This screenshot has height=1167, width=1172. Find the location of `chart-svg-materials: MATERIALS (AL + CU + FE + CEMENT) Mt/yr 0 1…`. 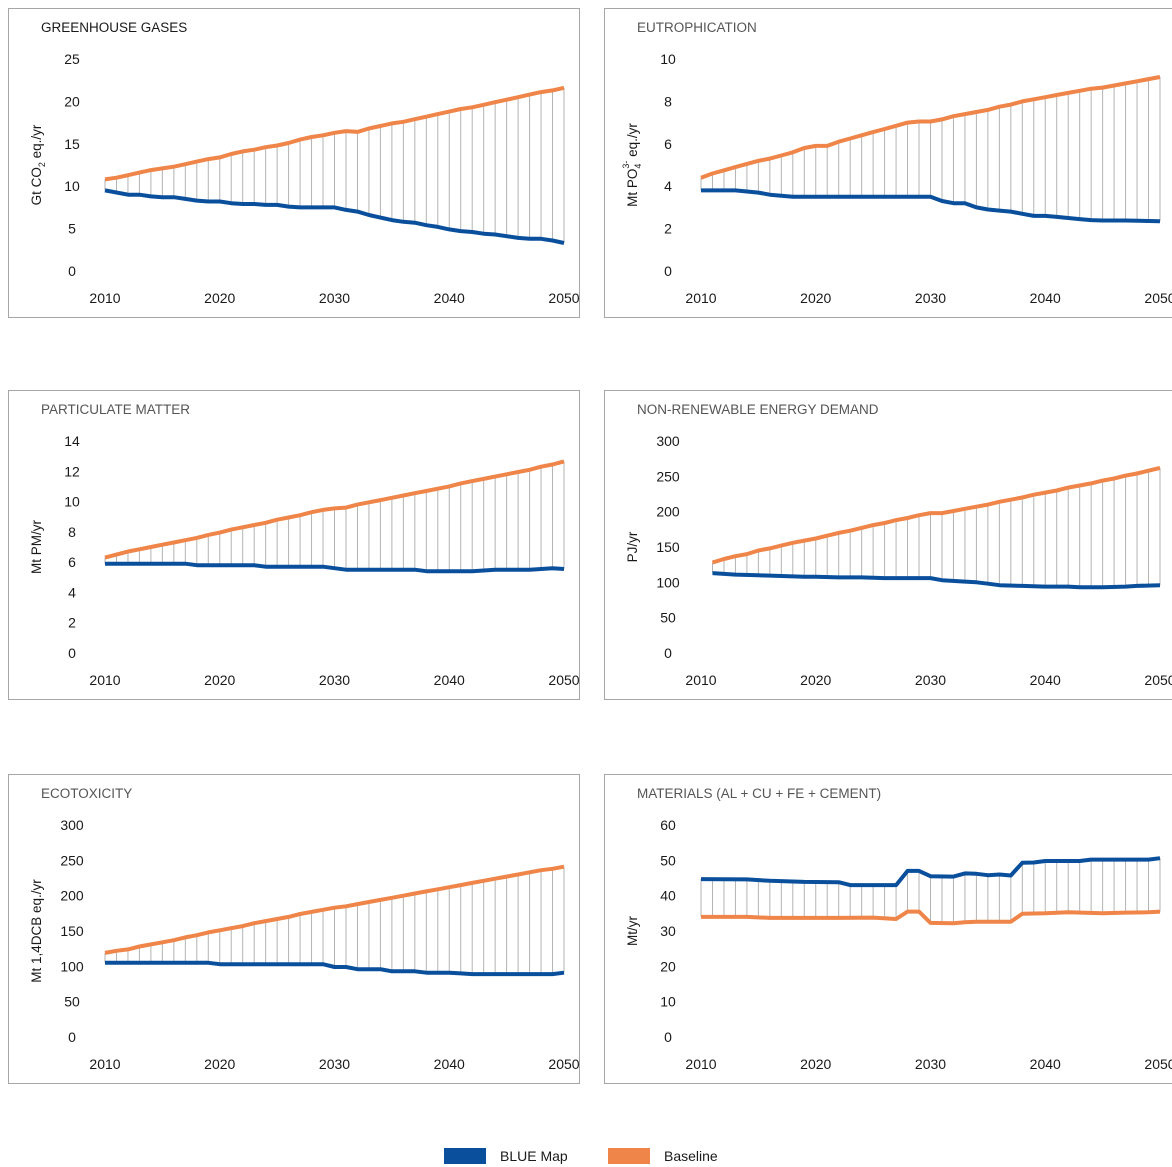

chart-svg-materials: MATERIALS (AL + CU + FE + CEMENT) Mt/yr 0 1… is located at coordinates (898, 929).